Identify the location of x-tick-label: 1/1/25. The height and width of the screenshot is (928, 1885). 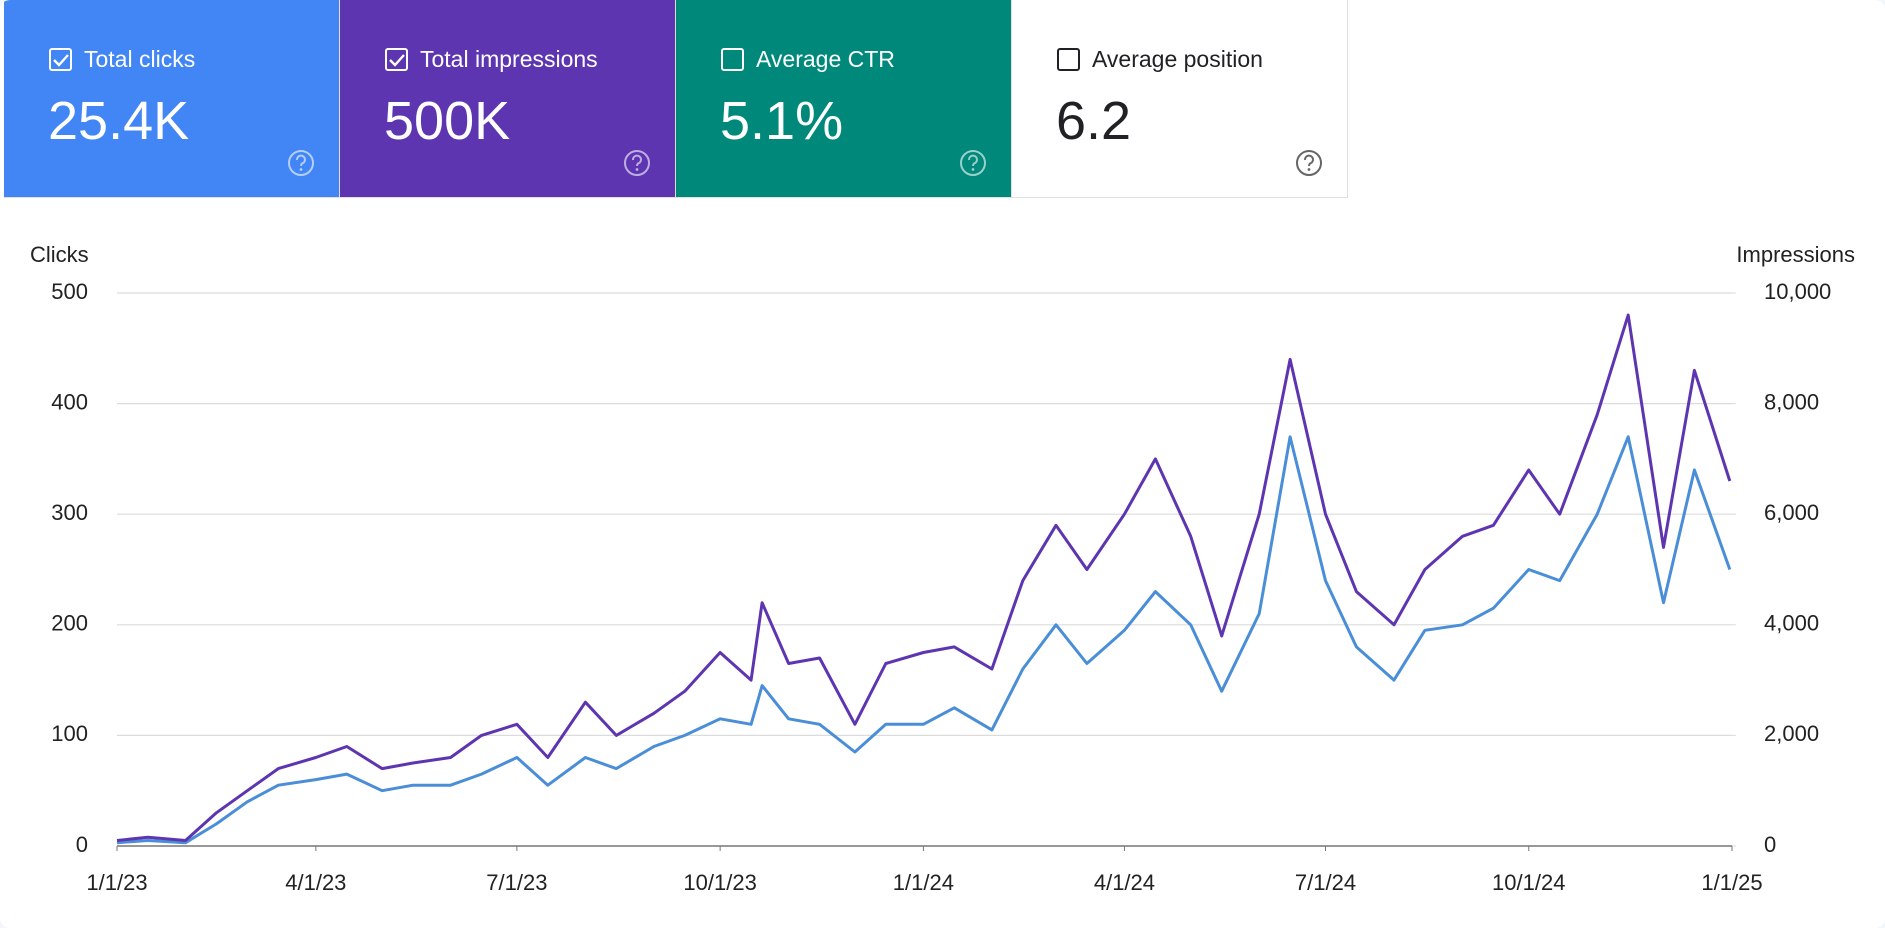
(1731, 882).